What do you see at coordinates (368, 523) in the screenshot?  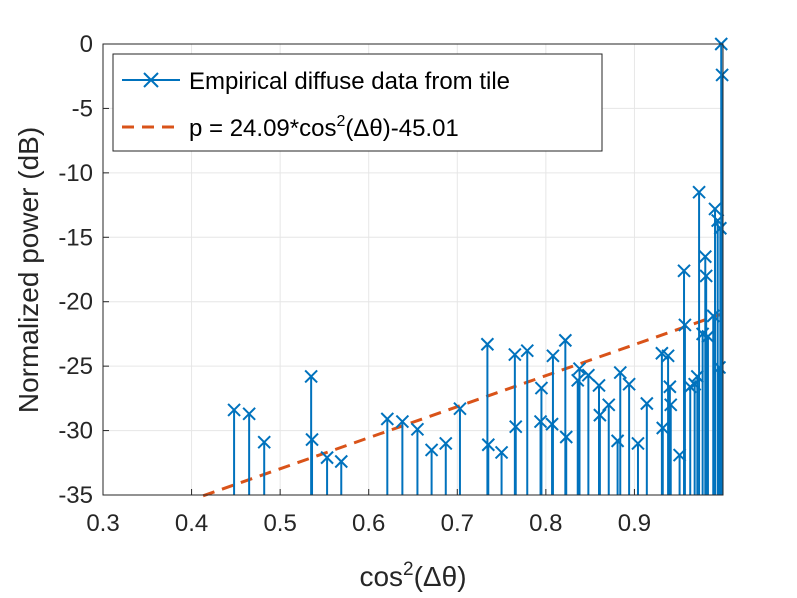 I see `x-tick-label: 0.6` at bounding box center [368, 523].